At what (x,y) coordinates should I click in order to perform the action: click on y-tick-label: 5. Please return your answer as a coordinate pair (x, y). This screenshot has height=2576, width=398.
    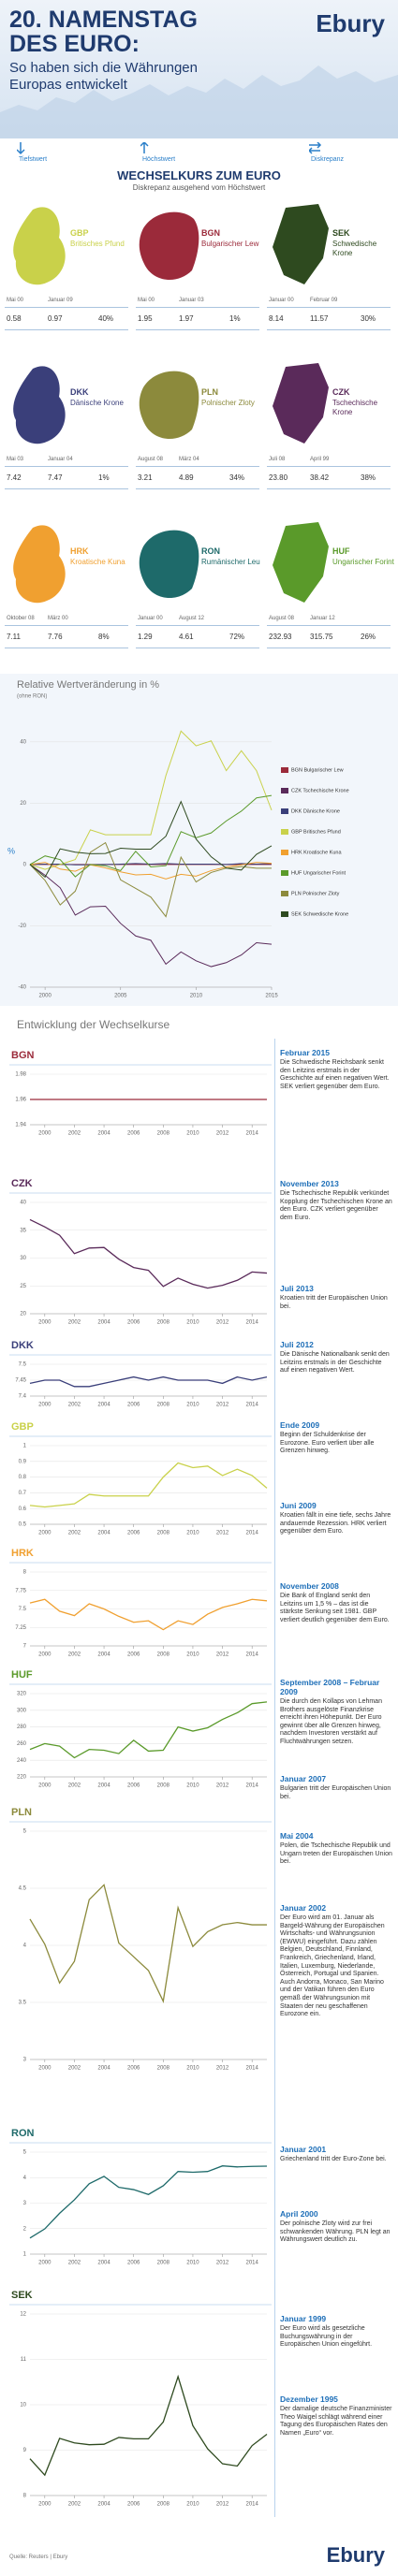
    Looking at the image, I should click on (25, 1832).